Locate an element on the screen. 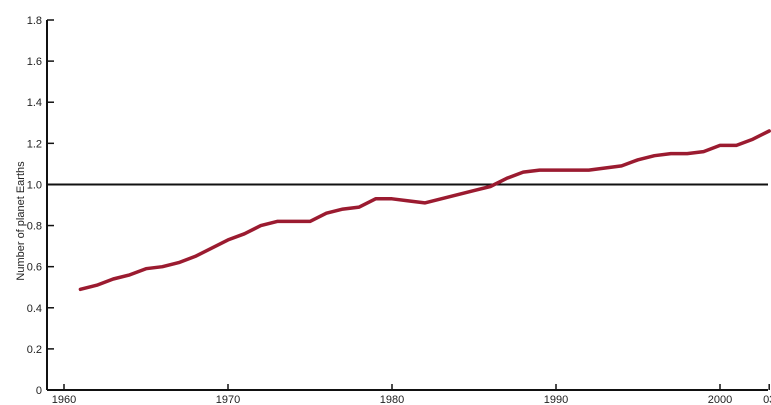 The width and height of the screenshot is (771, 405). y-tick-label: 1.6 is located at coordinates (34, 62).